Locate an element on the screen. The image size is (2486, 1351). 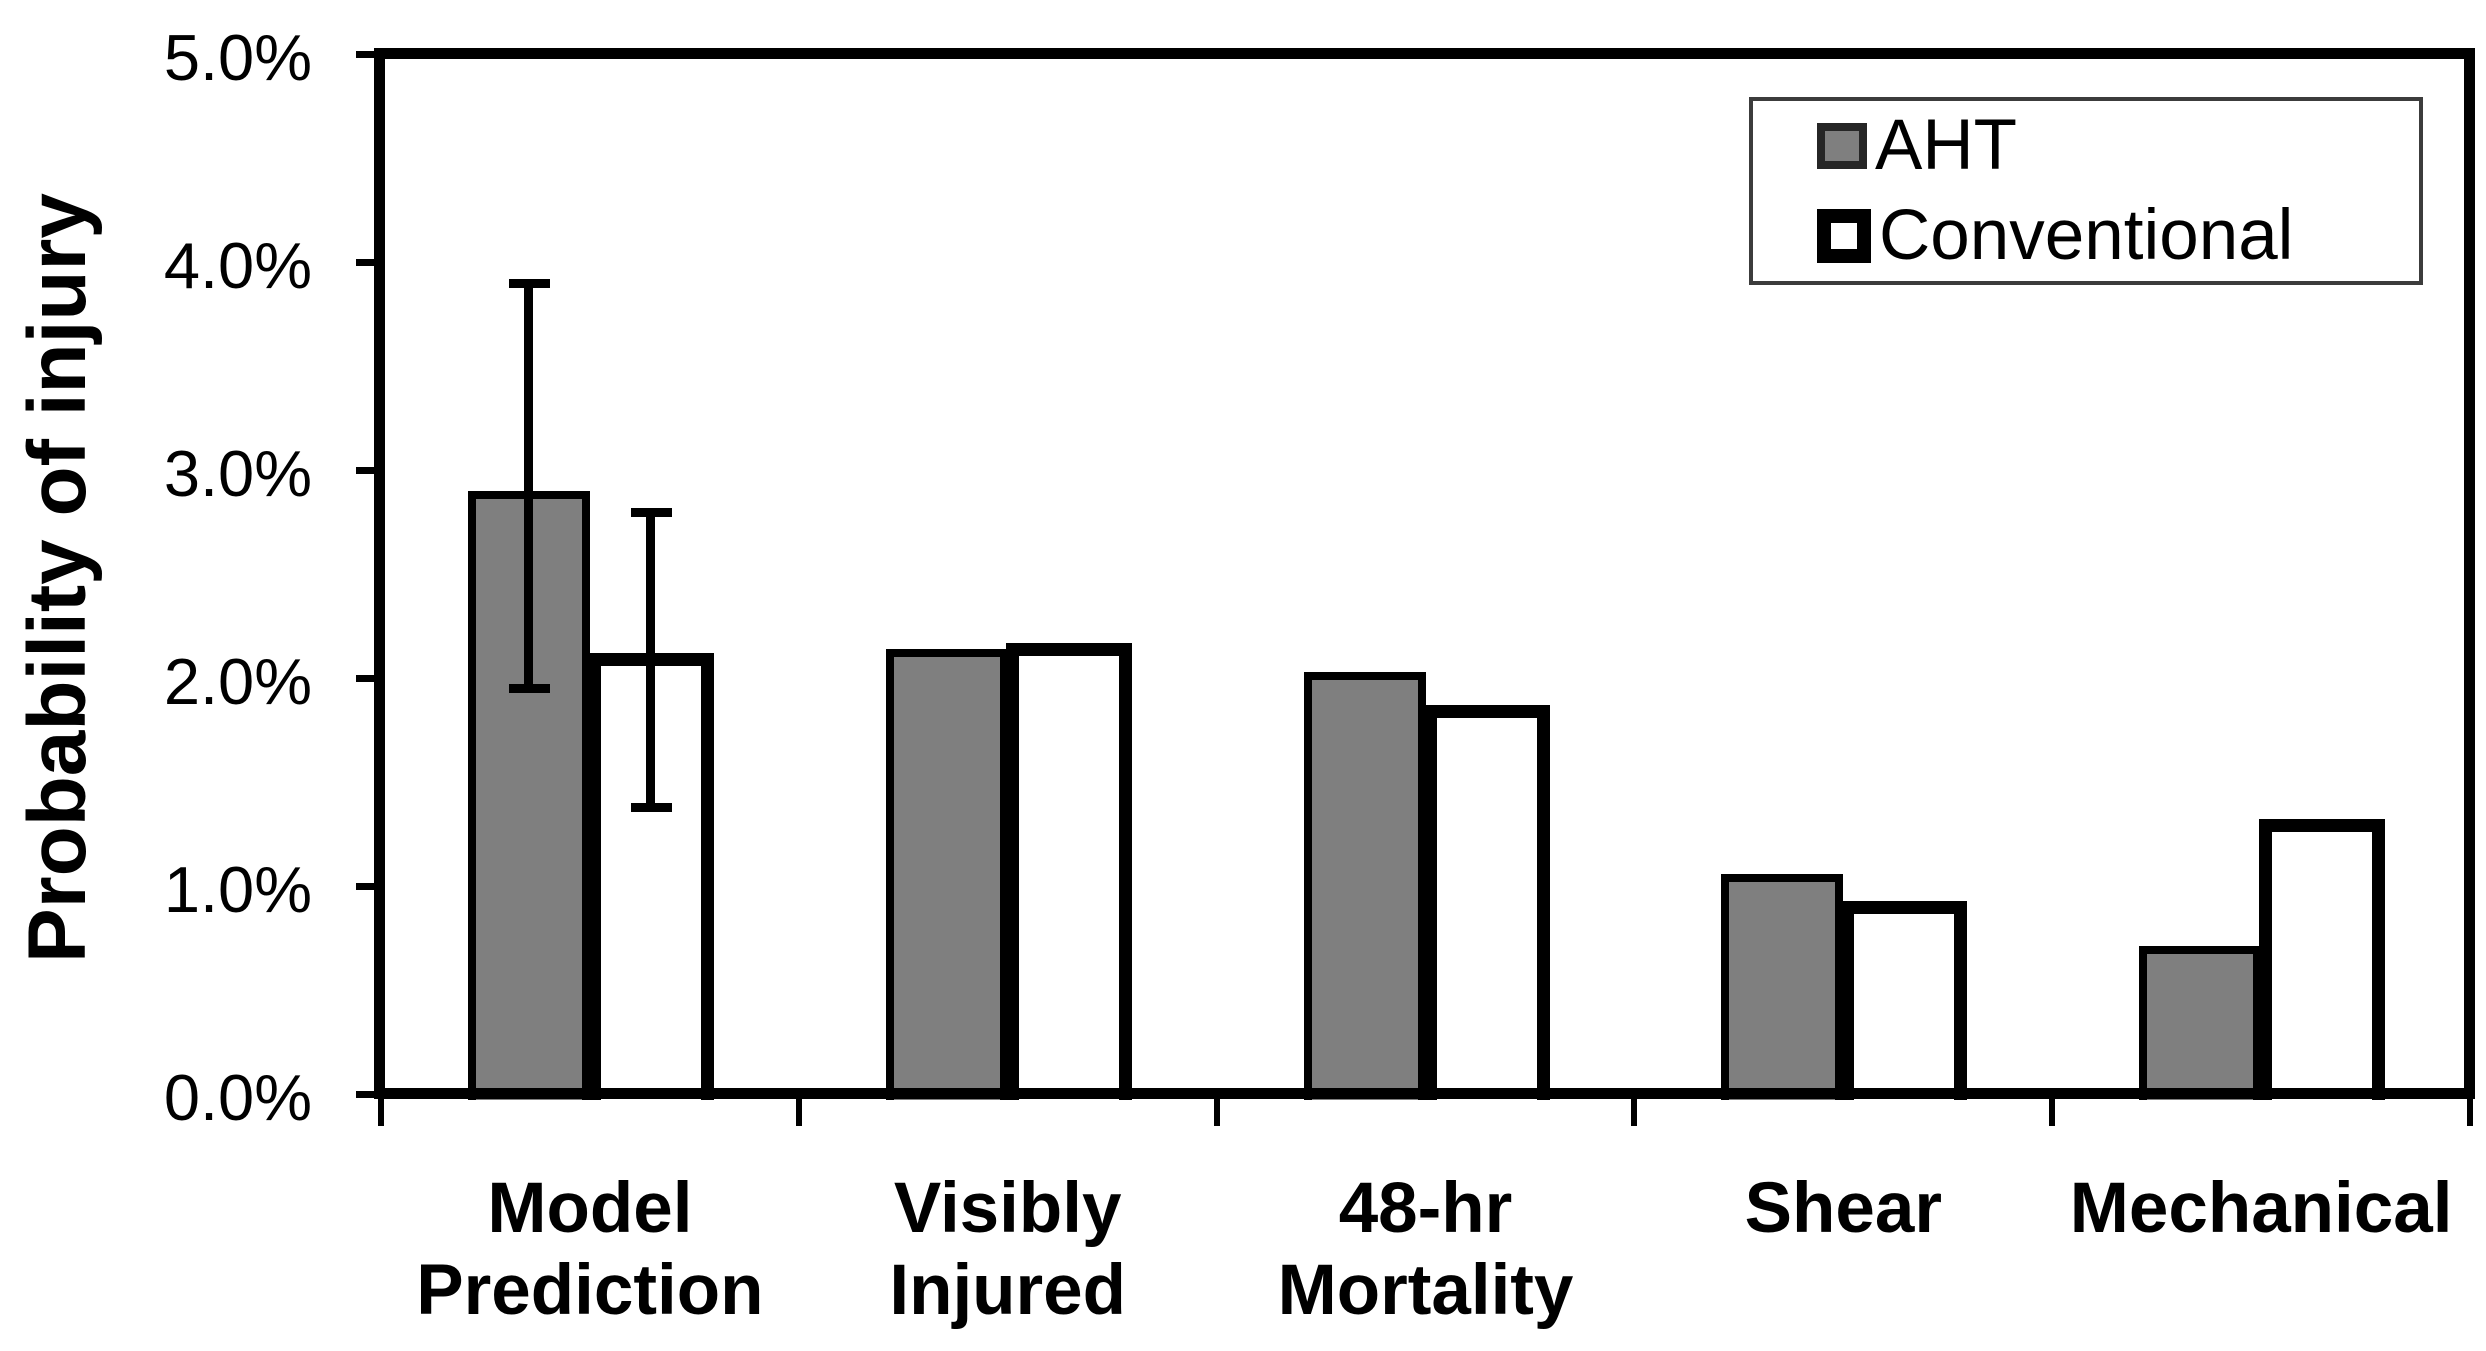
category-label-line-model-prediction-2: Prediction is located at coordinates (590, 1290).